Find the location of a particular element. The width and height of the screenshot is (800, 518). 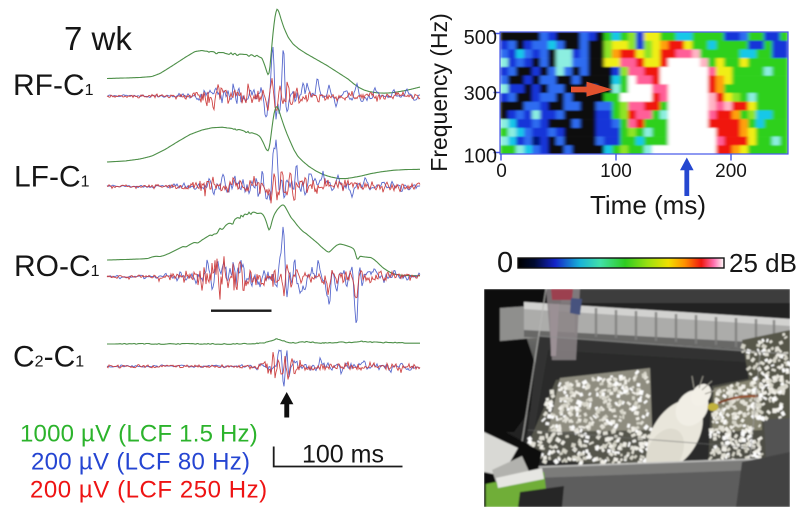

svg-text: 200 µV (LCF 80 Hz) is located at coordinates (140, 461).